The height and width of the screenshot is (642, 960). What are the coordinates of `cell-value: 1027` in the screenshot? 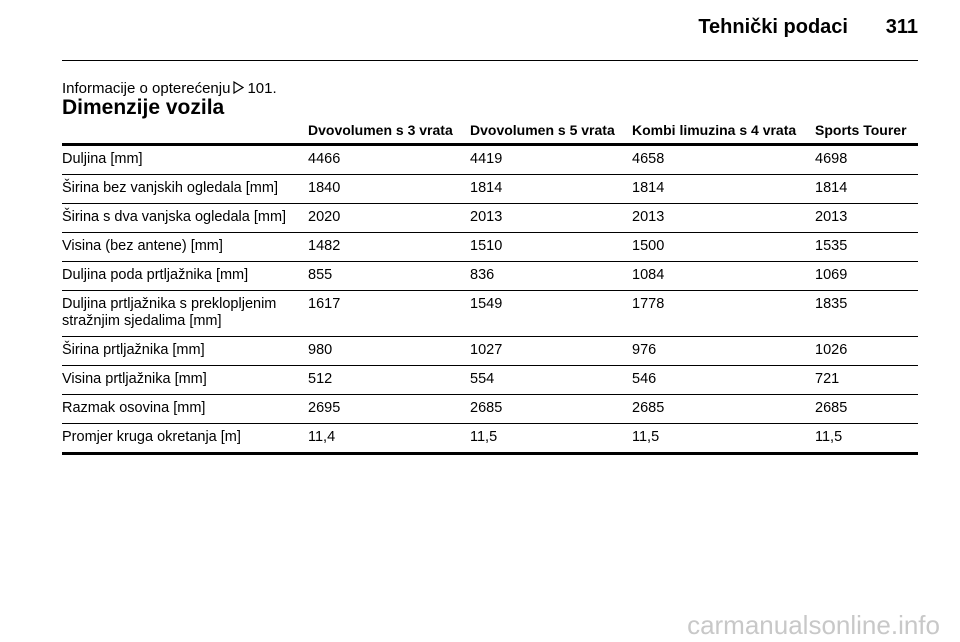 It's located at (551, 351).